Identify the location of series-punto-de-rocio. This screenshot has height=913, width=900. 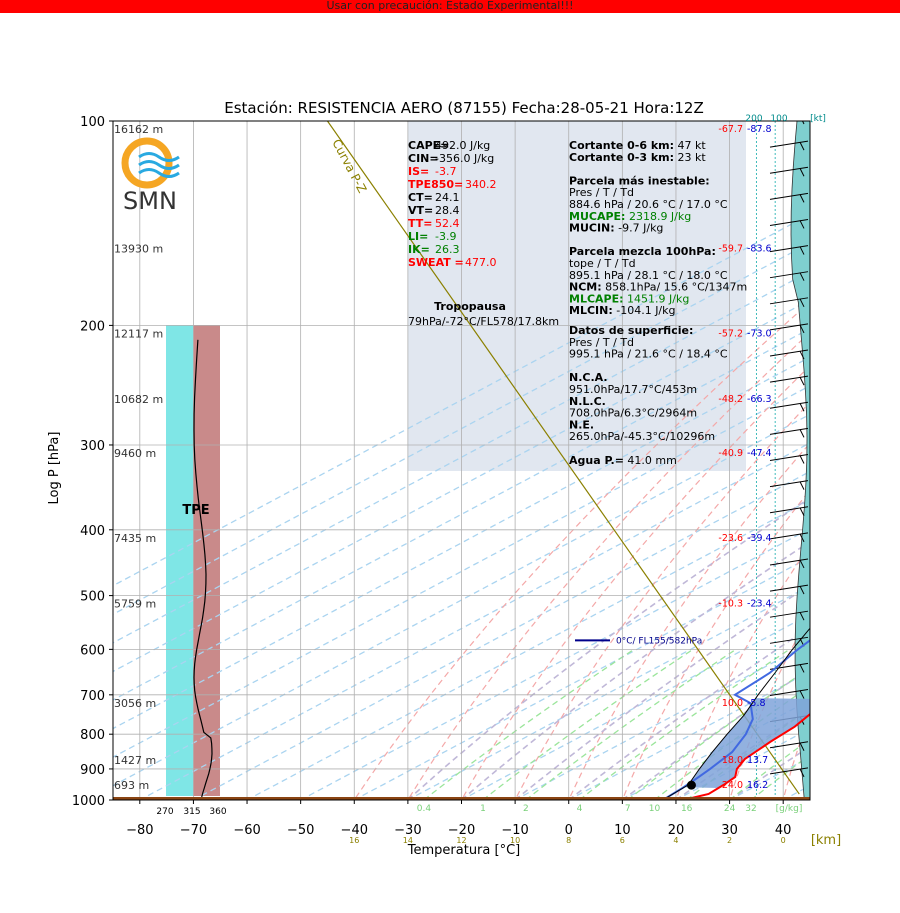
(737, 719).